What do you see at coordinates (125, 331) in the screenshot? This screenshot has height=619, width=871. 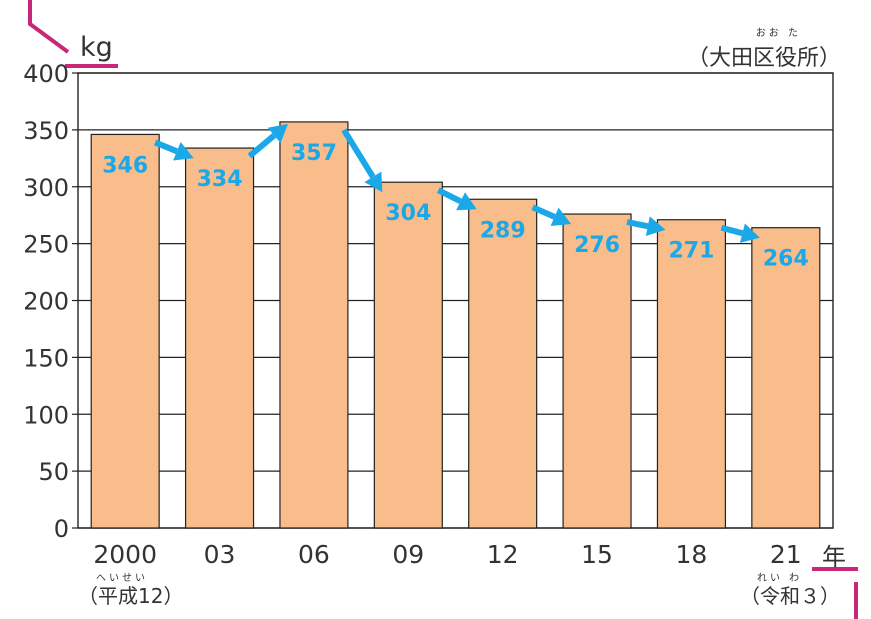 I see `bar-2000` at bounding box center [125, 331].